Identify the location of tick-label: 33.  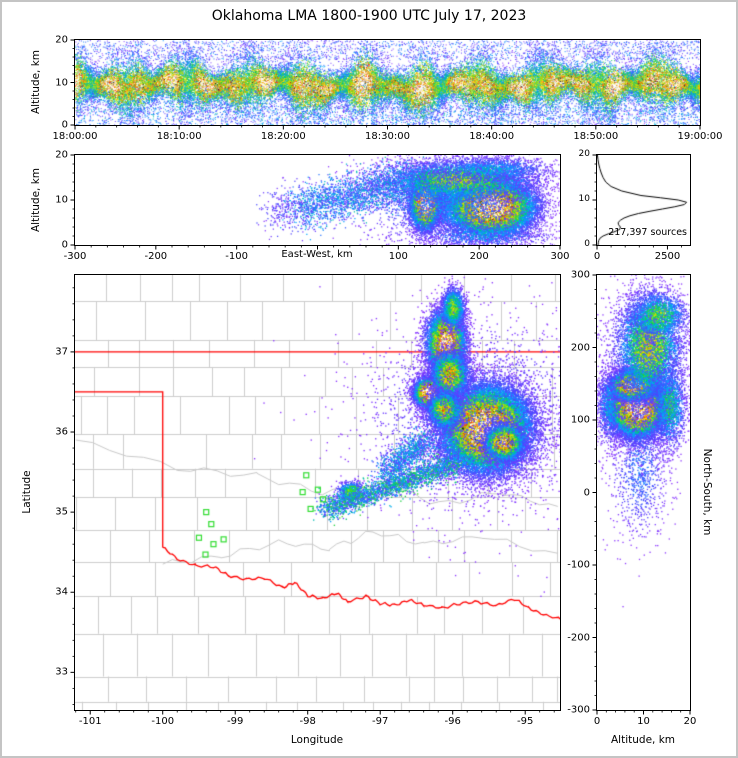
(61, 672).